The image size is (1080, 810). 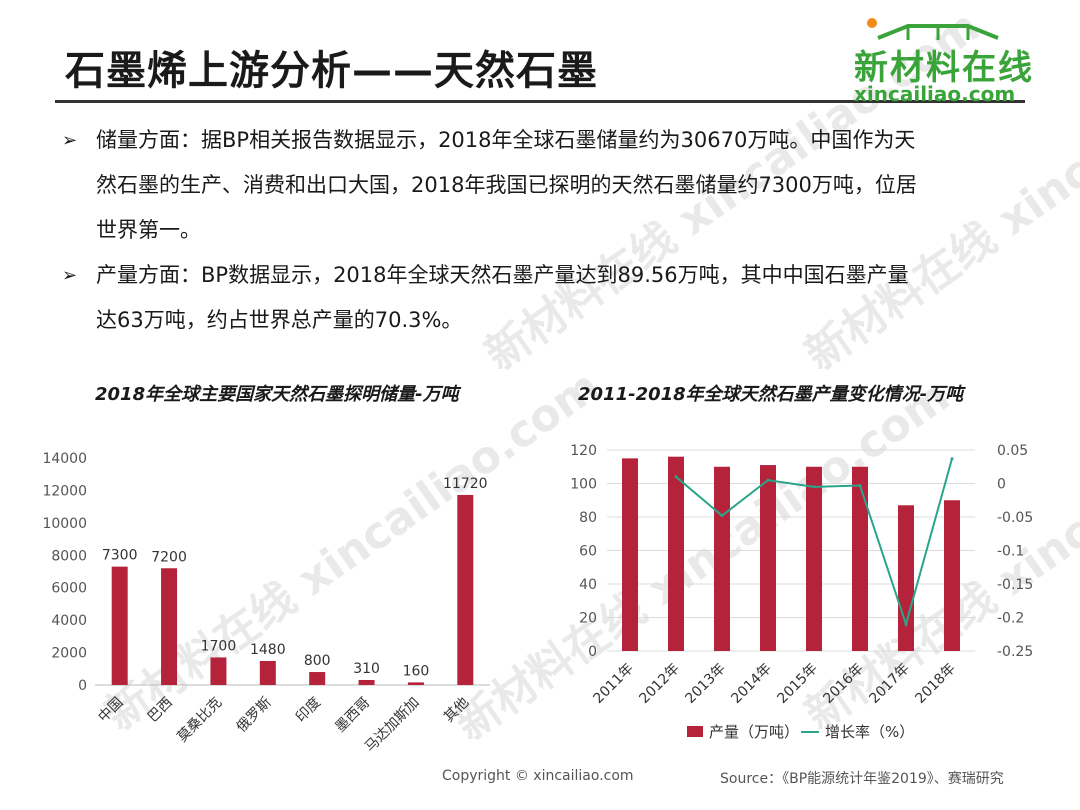 I want to click on y-right-tick-label: -0.15, so click(x=1015, y=585).